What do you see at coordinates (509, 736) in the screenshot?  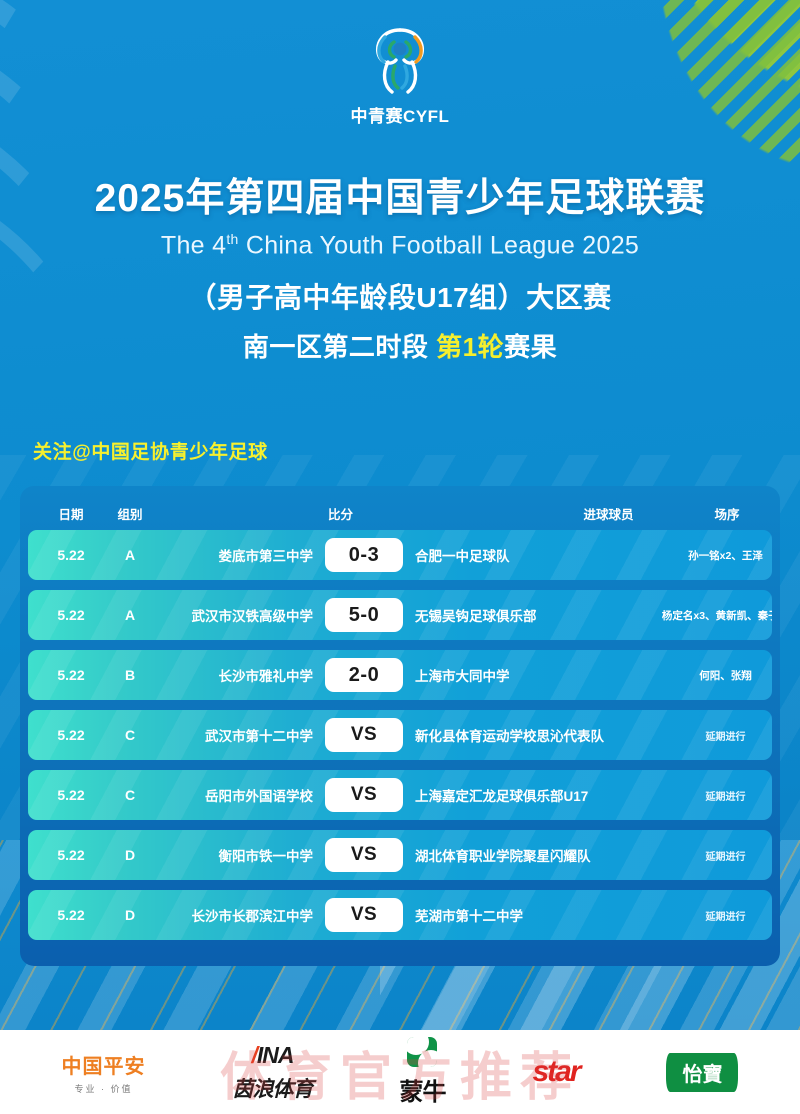 I see `away-team: 新化县体育运动学校思沁代表队` at bounding box center [509, 736].